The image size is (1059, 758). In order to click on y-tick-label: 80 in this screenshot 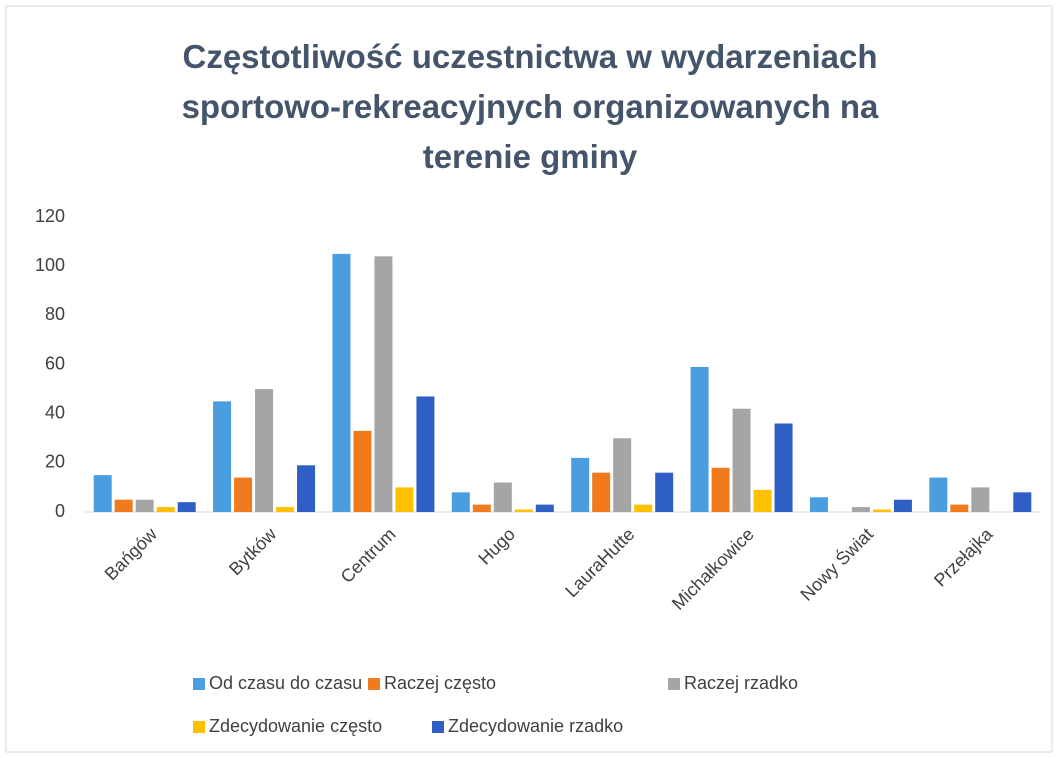, I will do `click(55, 314)`.